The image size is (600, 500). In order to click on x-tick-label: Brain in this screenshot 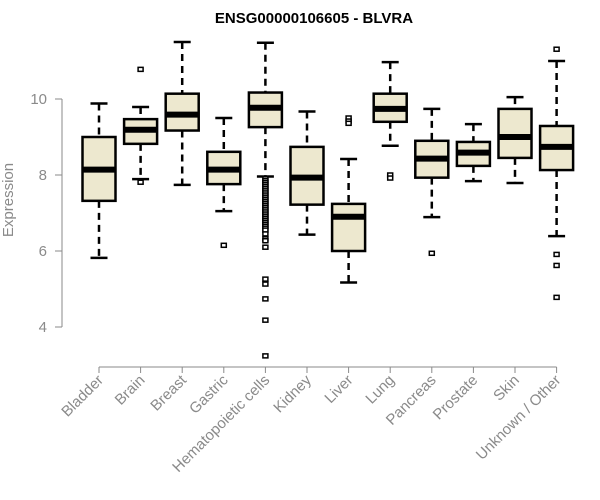, I will do `click(130, 390)`.